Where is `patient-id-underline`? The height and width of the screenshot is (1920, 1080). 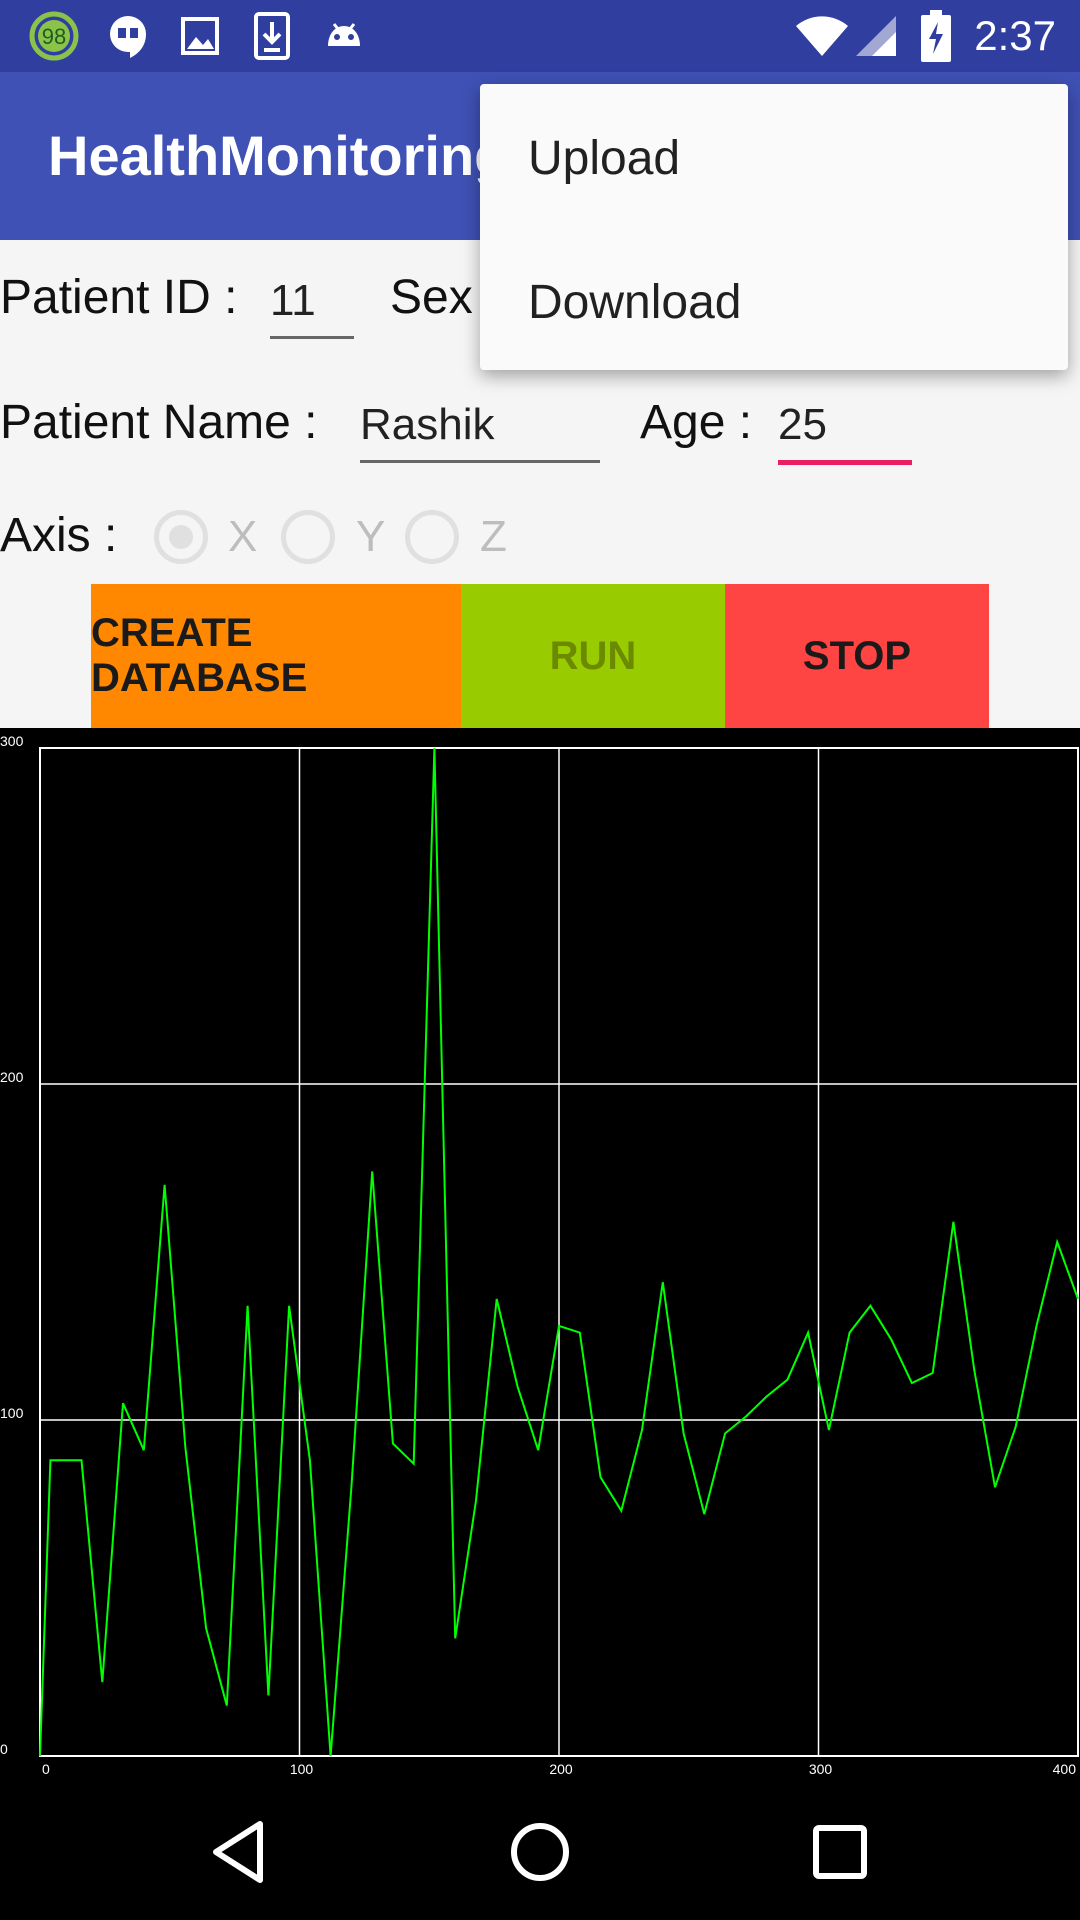
patient-id-underline is located at coordinates (312, 337).